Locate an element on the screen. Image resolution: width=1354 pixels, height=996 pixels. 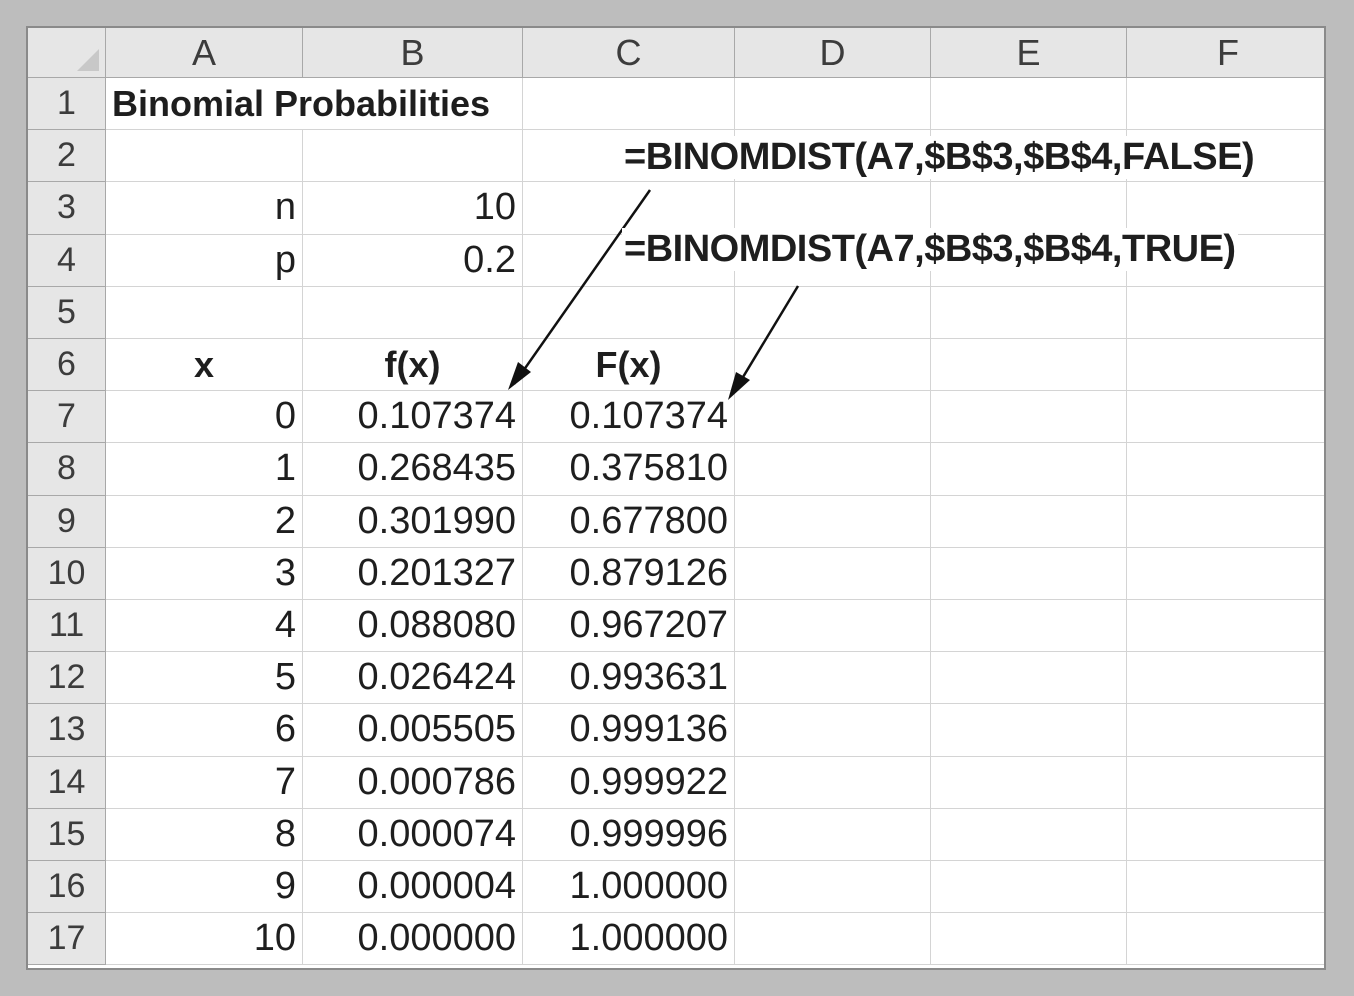
cell-b13: 0.005505 is located at coordinates (413, 730).